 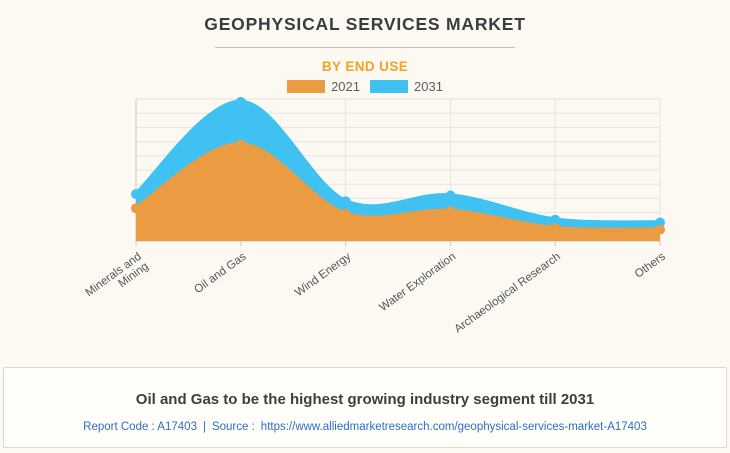 I want to click on x-axis-label: Archaeological Research, so click(x=507, y=293).